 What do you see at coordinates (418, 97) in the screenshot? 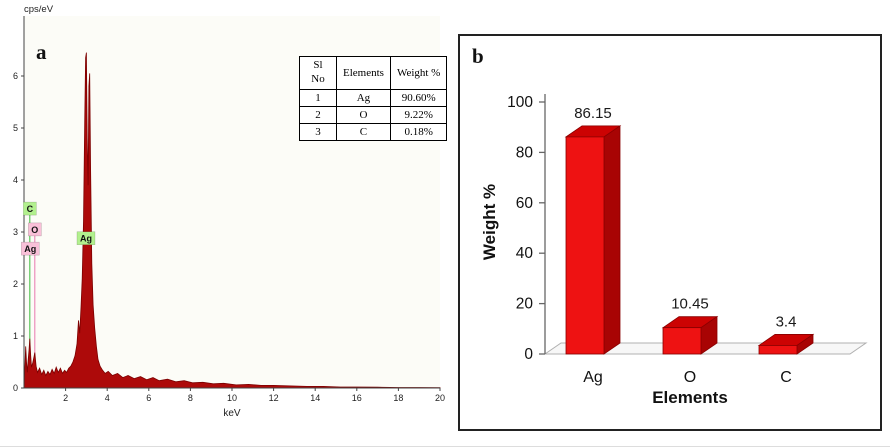
I see `table-cell-weight: 90.60%` at bounding box center [418, 97].